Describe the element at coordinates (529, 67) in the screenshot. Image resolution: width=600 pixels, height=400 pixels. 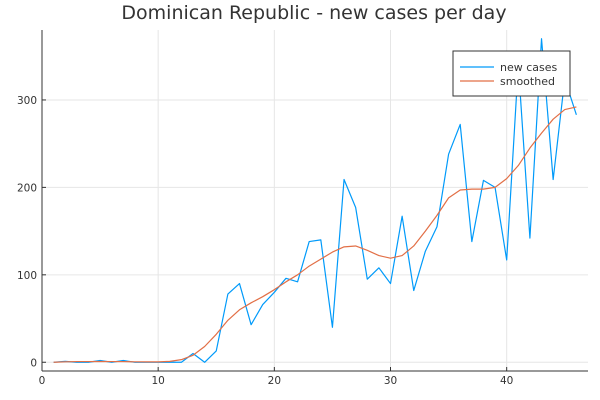
I see `legend-label-new-cases: new cases` at that location.